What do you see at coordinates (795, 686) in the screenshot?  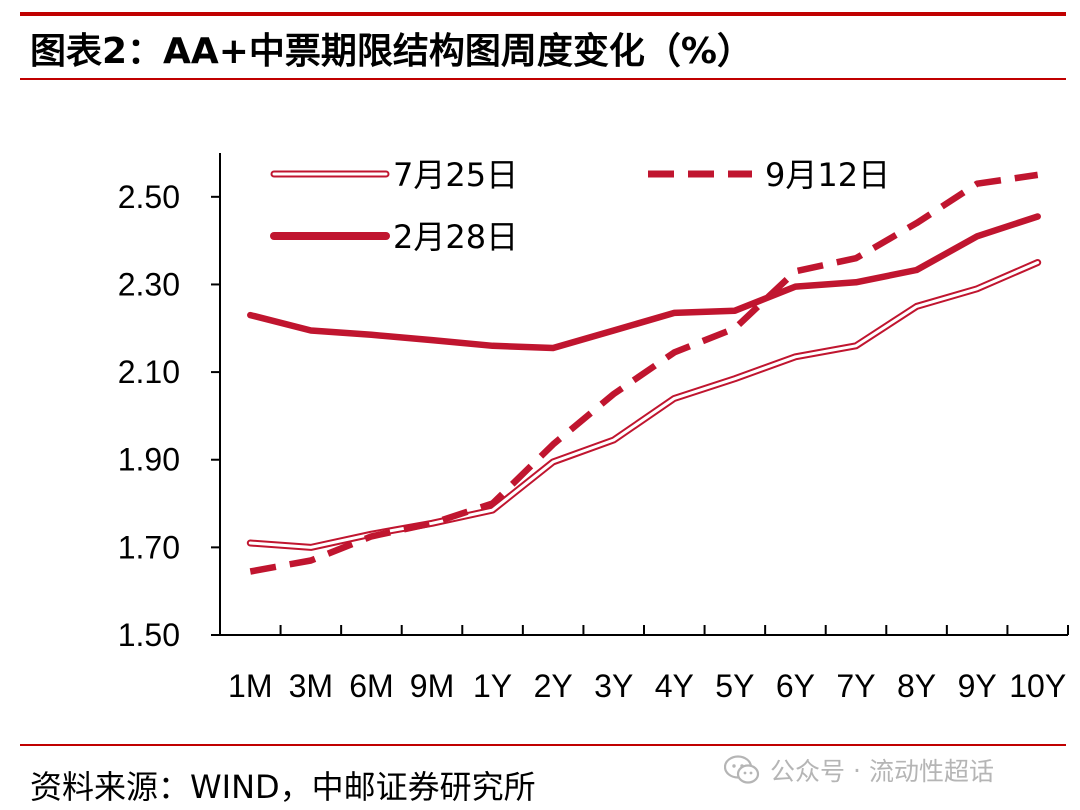 I see `x-tick-label: 6Y` at bounding box center [795, 686].